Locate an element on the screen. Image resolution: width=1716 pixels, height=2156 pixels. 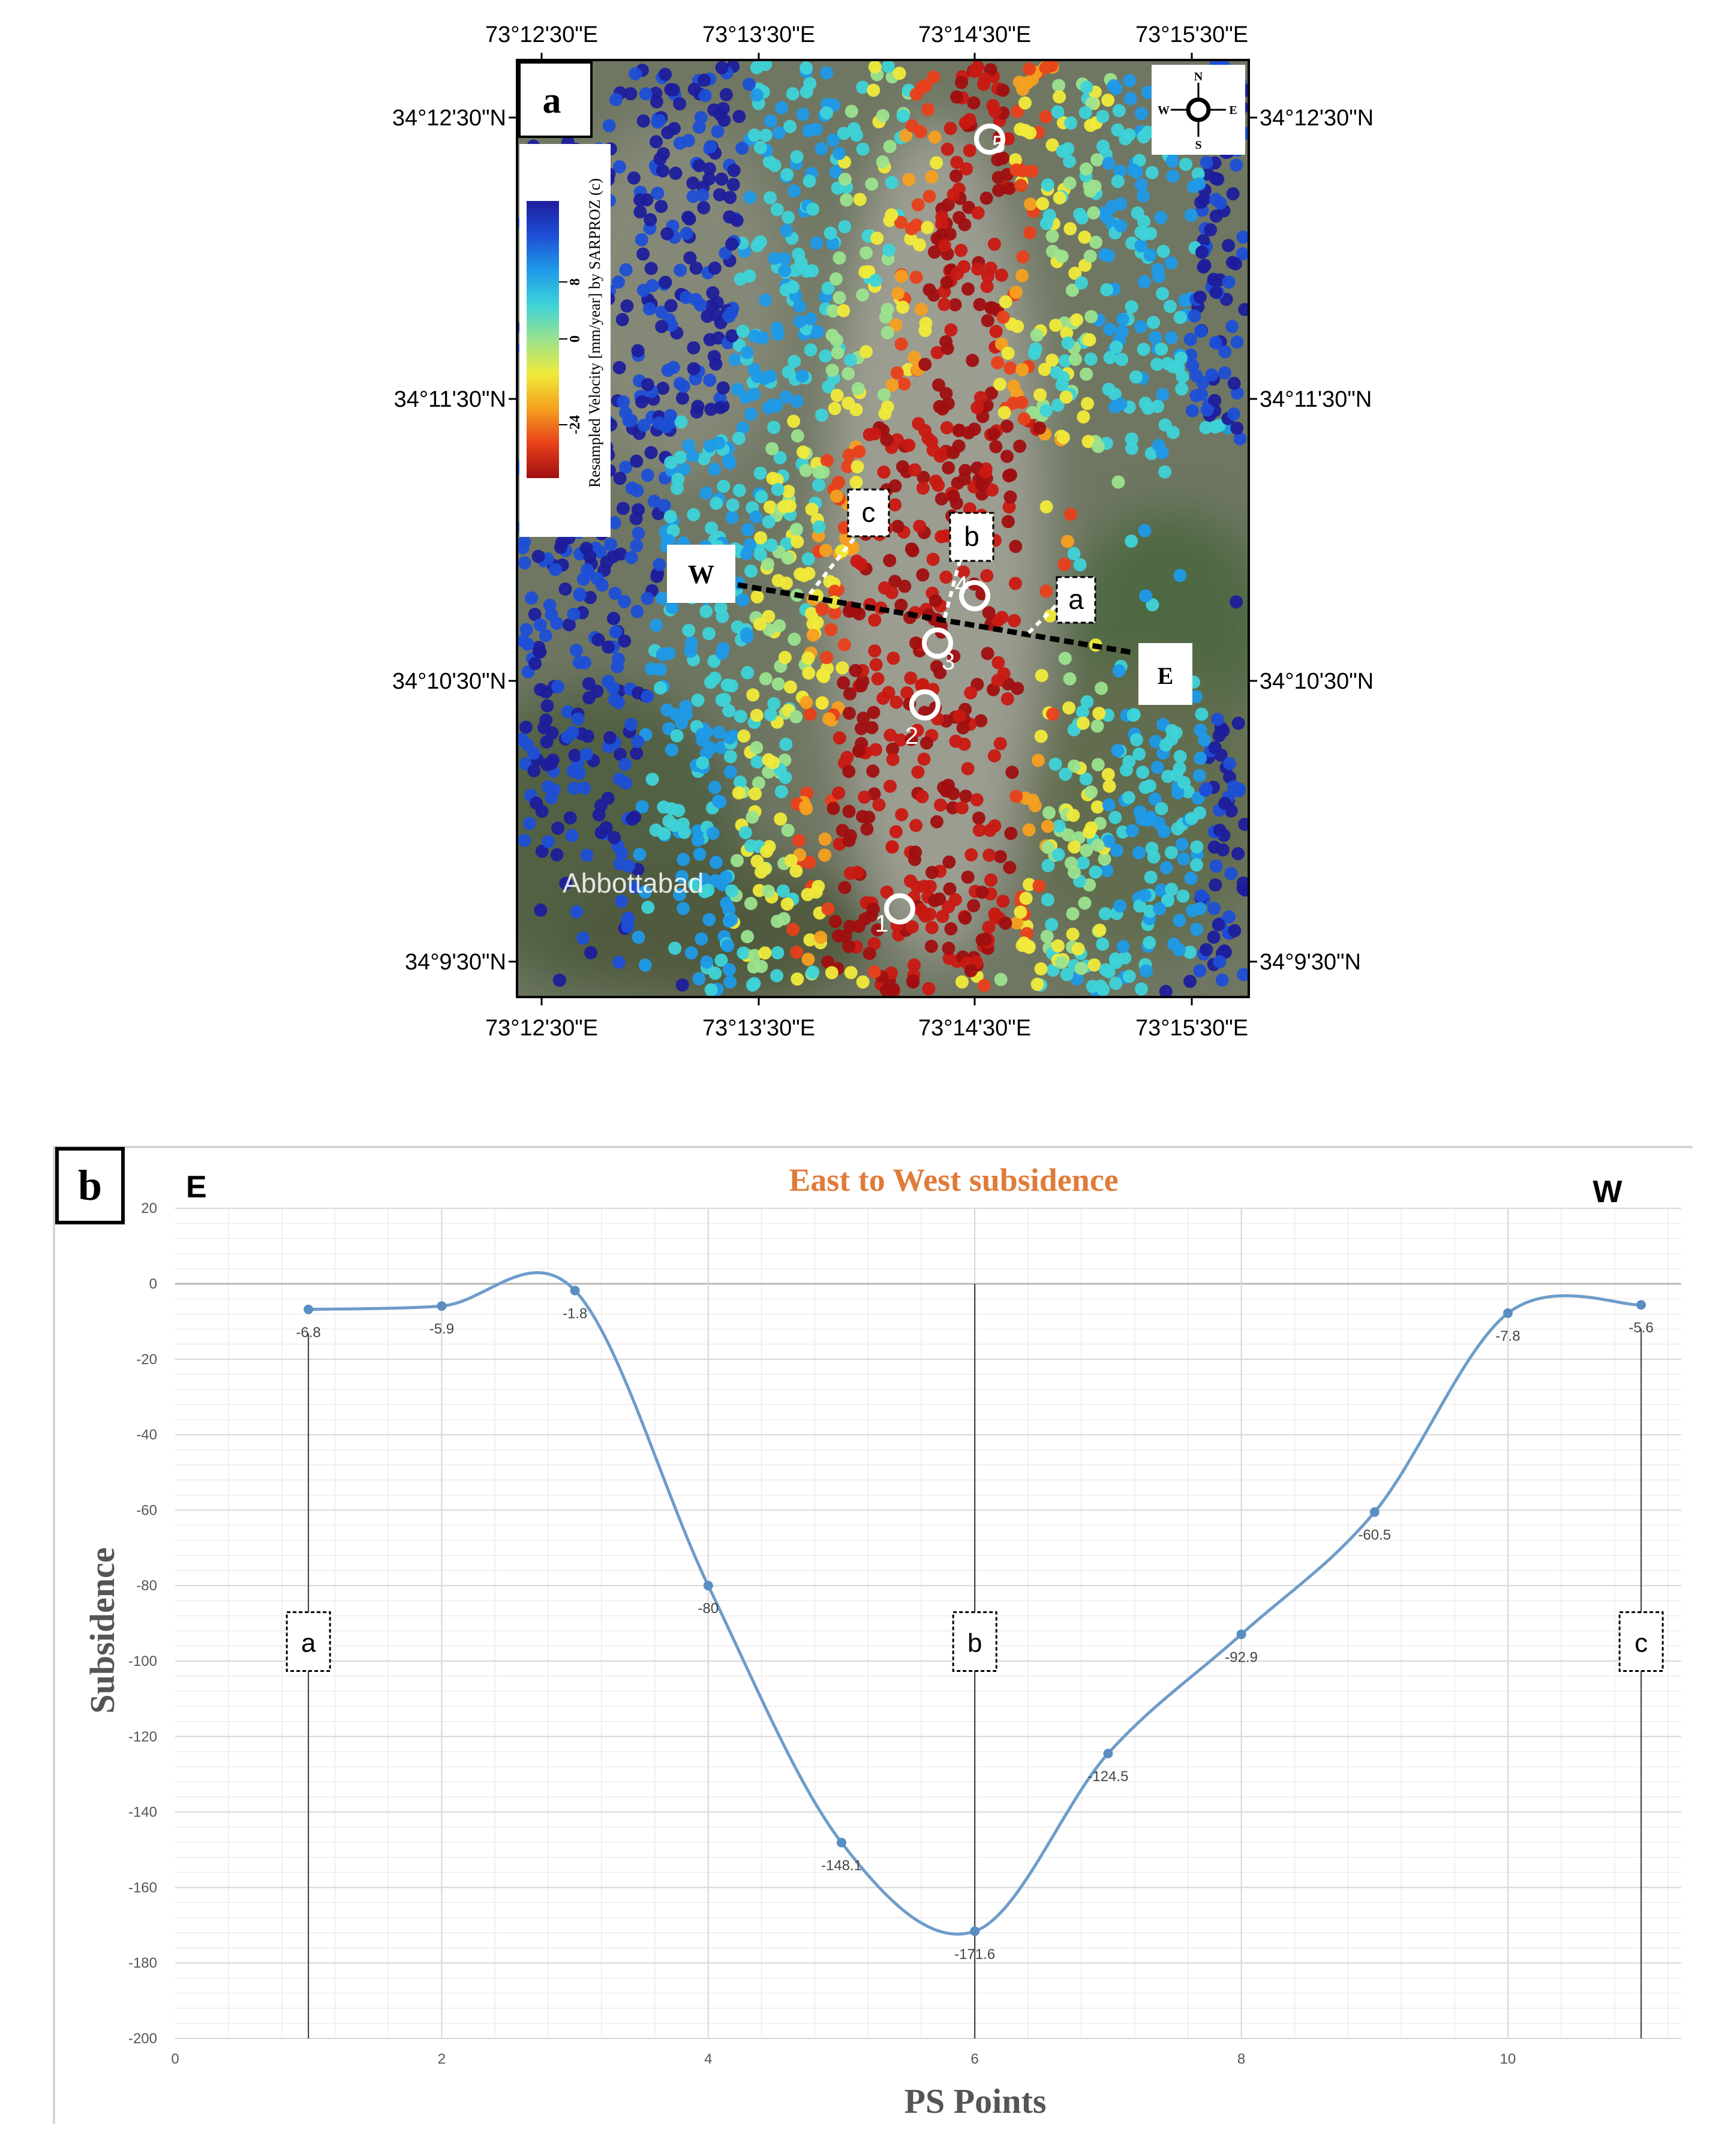
lon-label-bottom: 73°14'30"E is located at coordinates (974, 1028).